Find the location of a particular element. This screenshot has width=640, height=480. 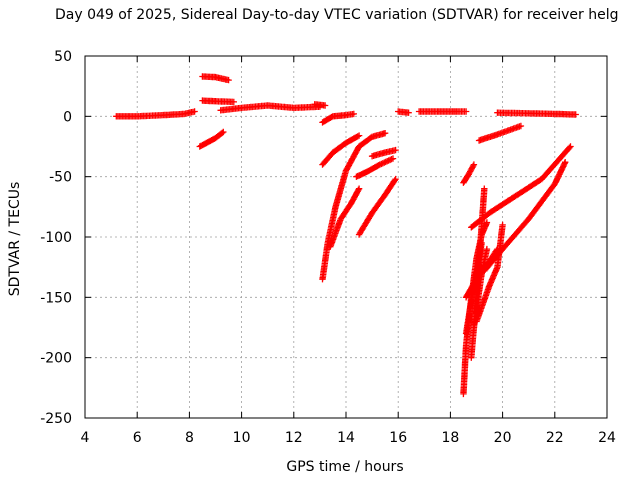

y-tick-label: -150 is located at coordinates (56, 298).